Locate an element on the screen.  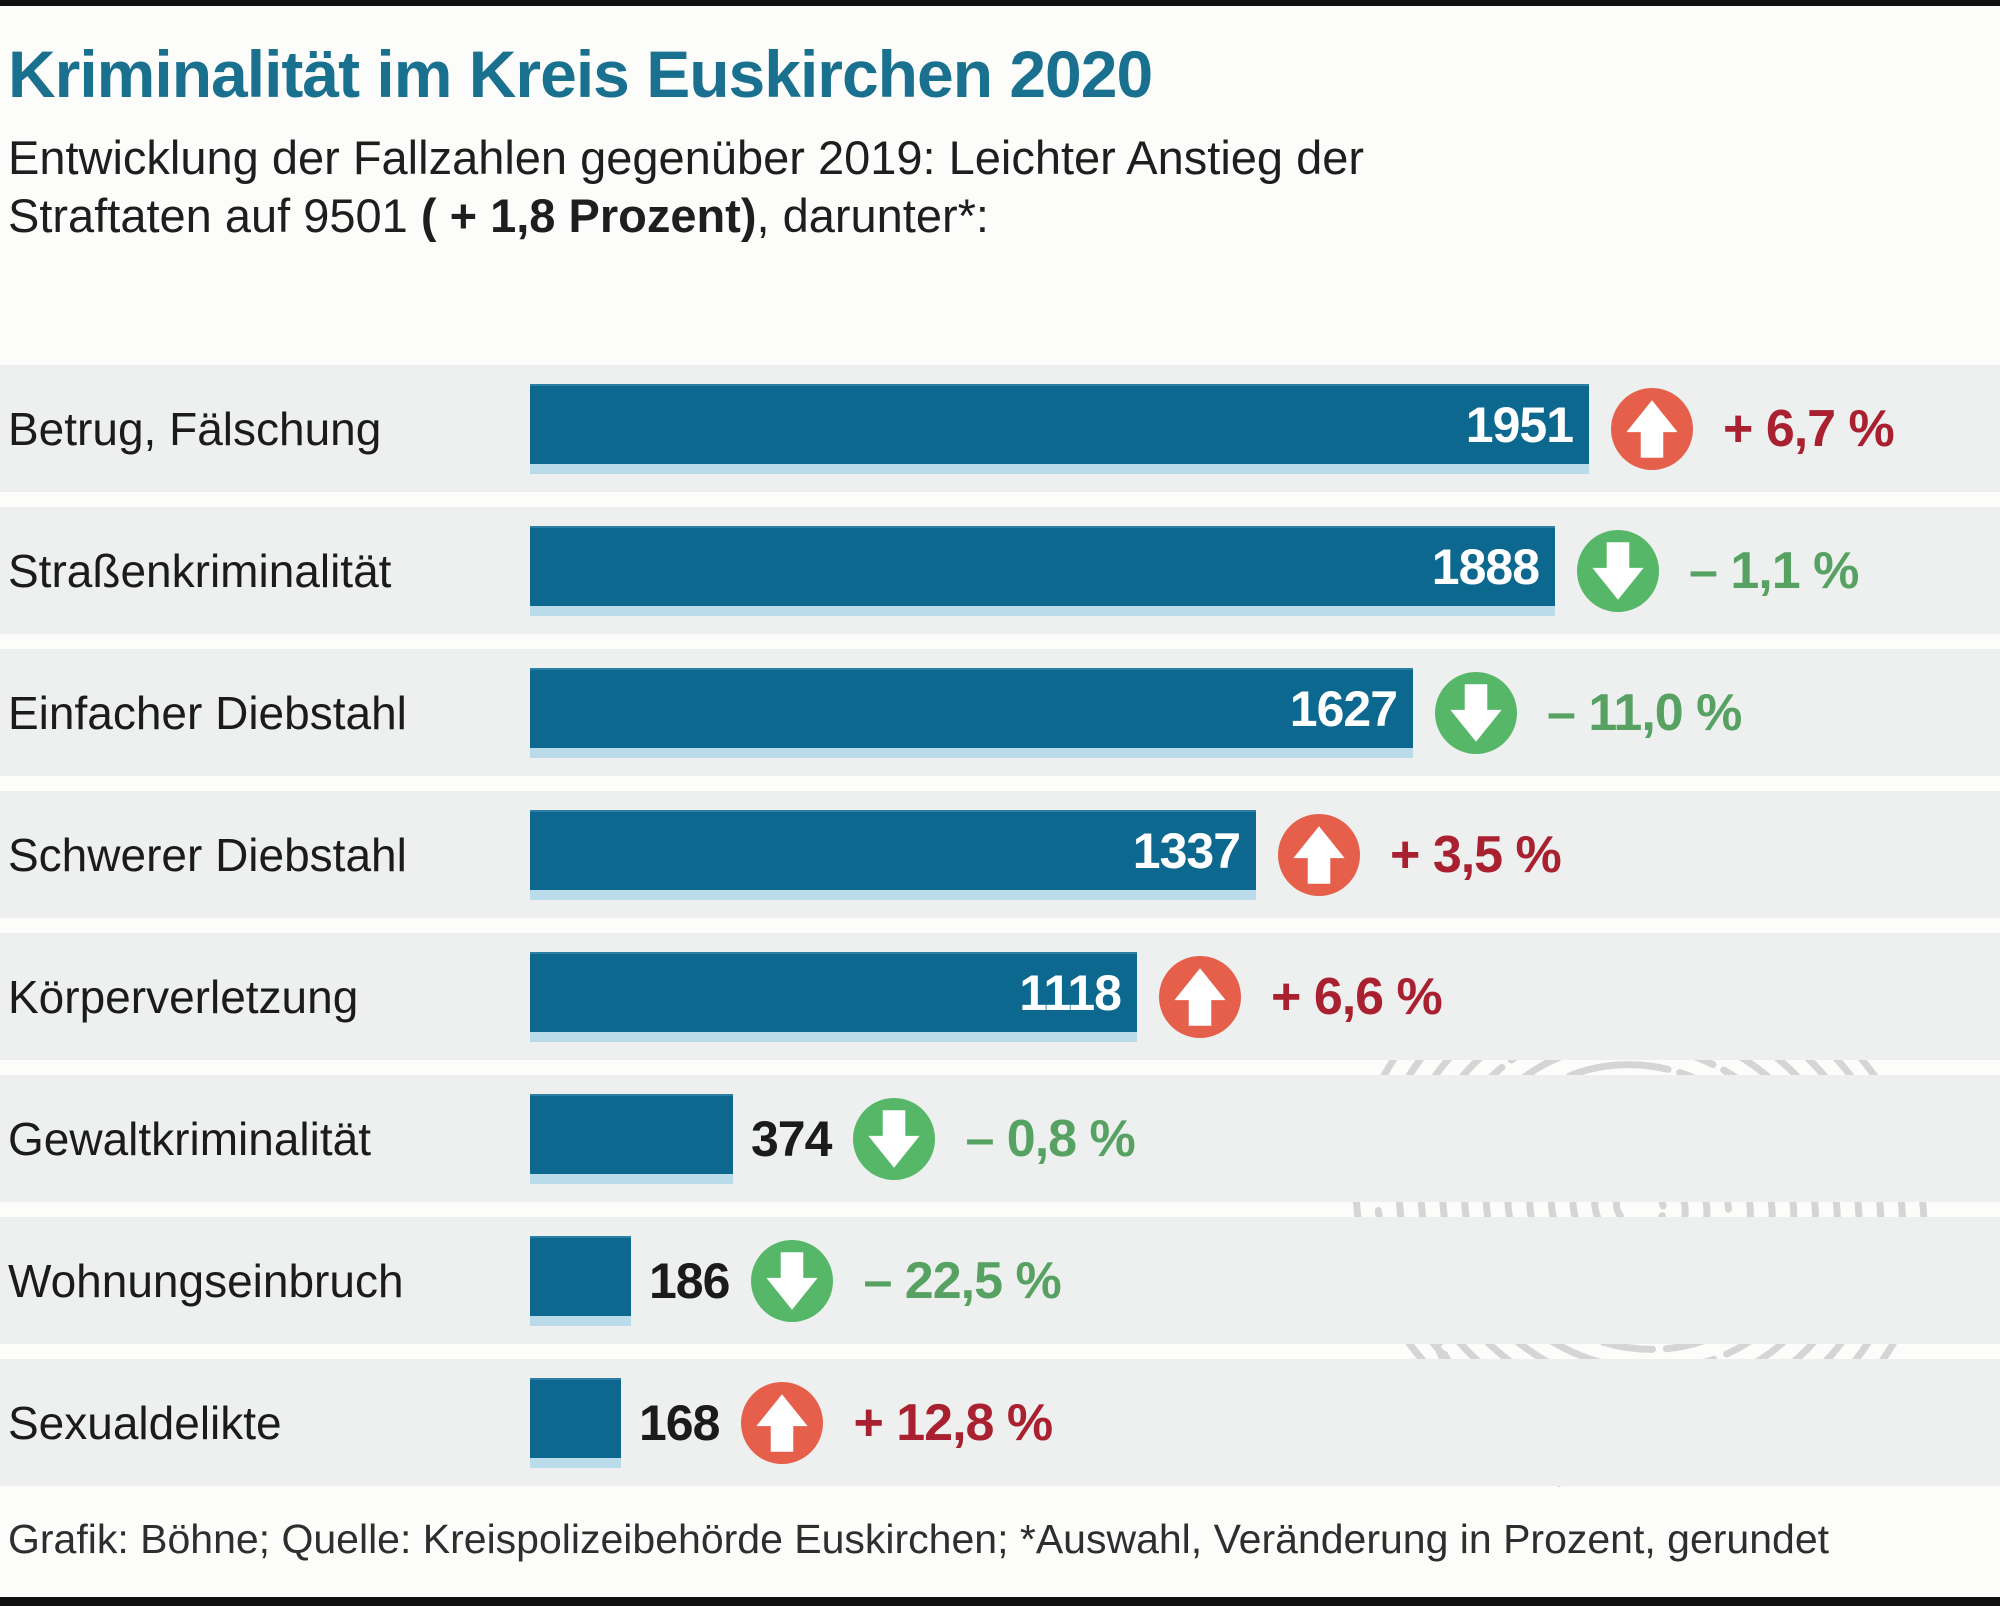
category-label: Straßenkriminalität is located at coordinates (200, 570).